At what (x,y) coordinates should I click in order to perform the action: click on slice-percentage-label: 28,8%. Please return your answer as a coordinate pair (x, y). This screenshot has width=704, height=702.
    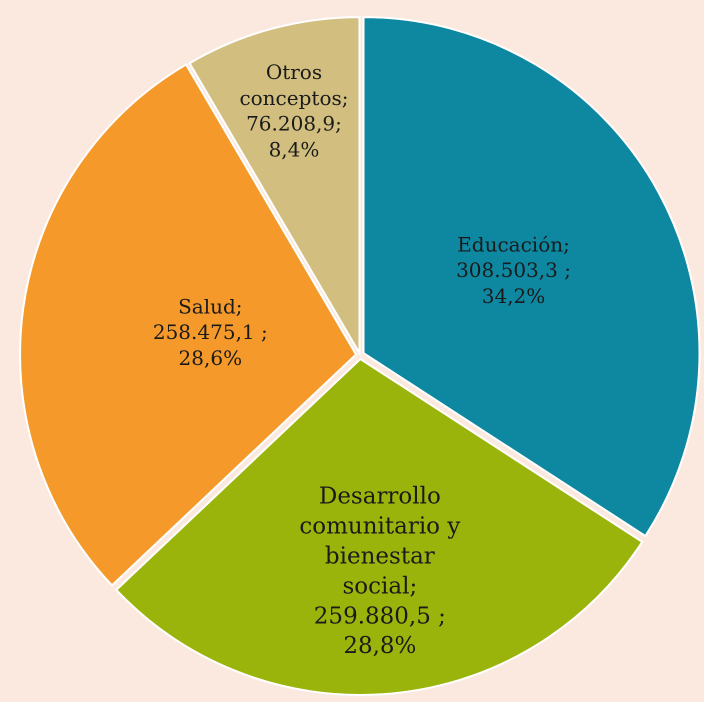
    Looking at the image, I should click on (379, 646).